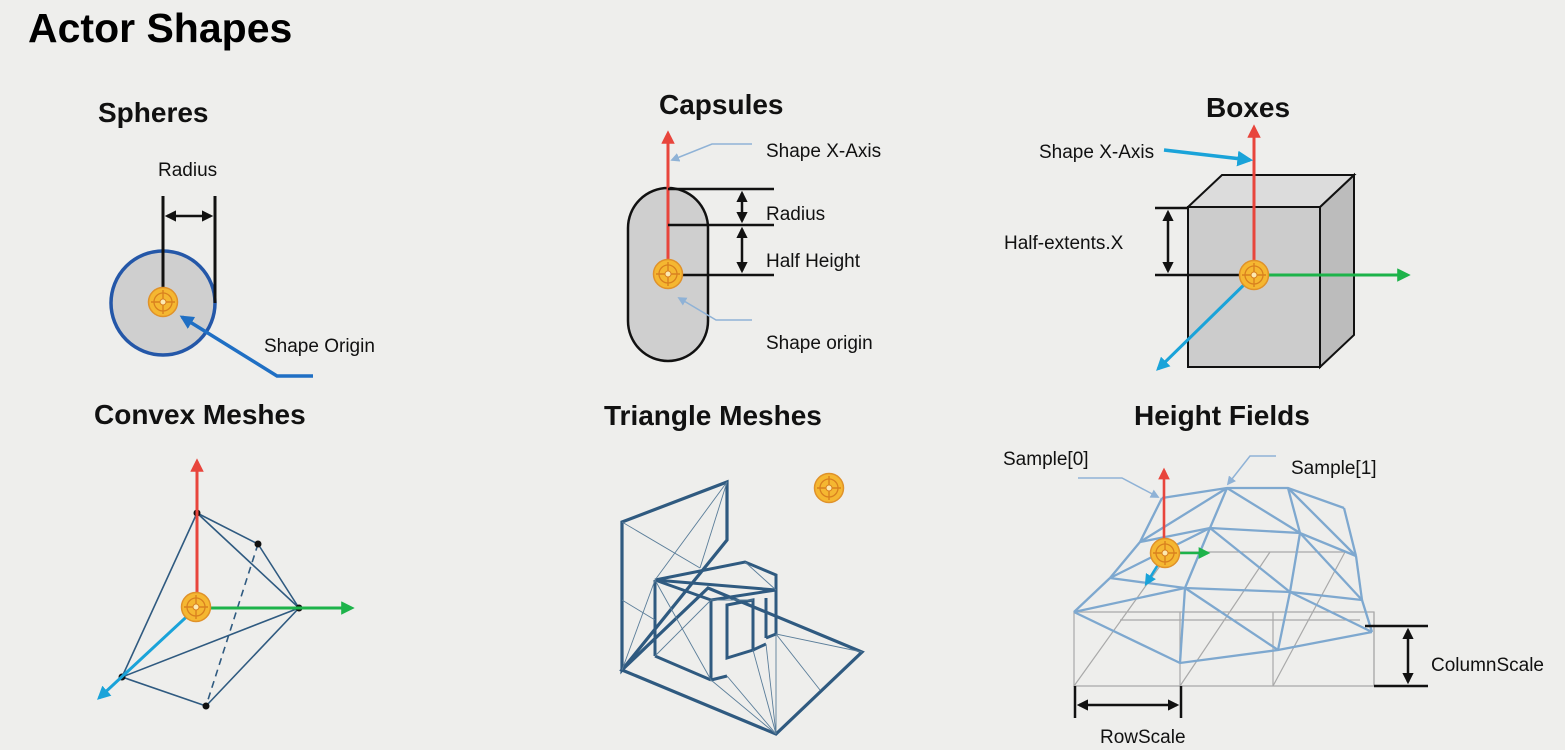  What do you see at coordinates (1222, 415) in the screenshot?
I see `height-fields-heading-text: Height Fields` at bounding box center [1222, 415].